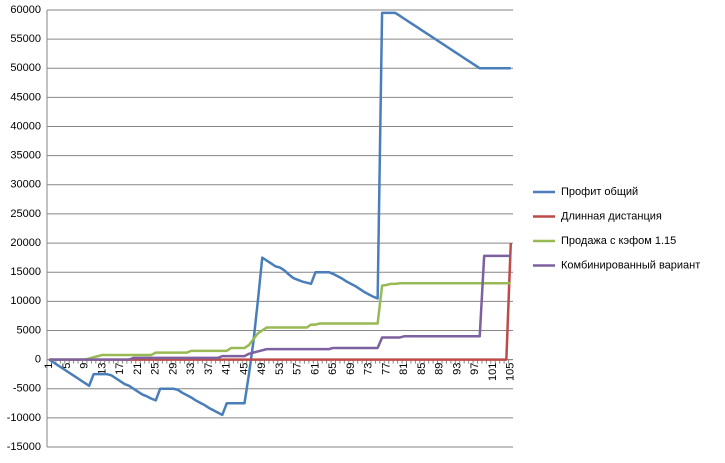 Image resolution: width=725 pixels, height=463 pixels. What do you see at coordinates (27, 389) in the screenshot?
I see `y-tick-label: -5000` at bounding box center [27, 389].